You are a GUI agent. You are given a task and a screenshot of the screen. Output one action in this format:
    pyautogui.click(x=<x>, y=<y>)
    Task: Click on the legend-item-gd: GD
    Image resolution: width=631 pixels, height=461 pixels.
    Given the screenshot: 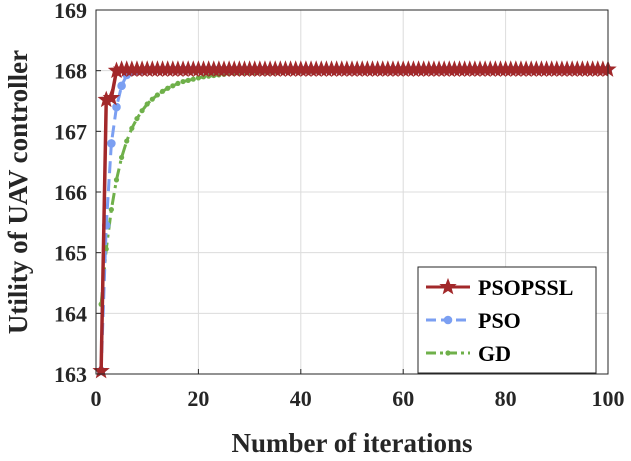 What is the action you would take?
    pyautogui.click(x=468, y=353)
    